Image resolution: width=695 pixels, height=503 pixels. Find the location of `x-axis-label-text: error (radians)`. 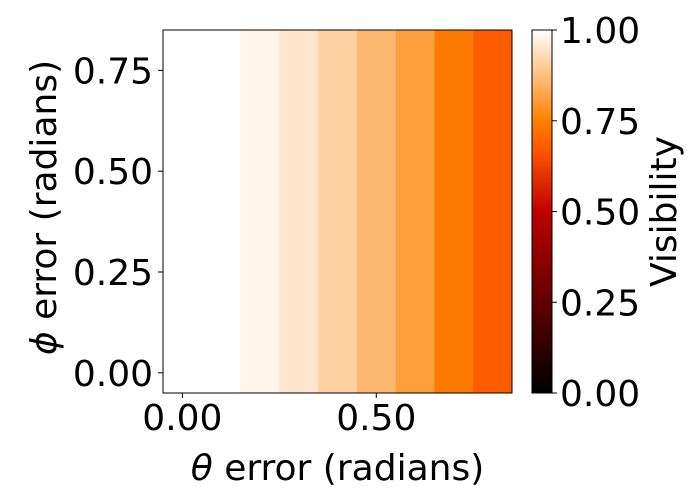

x-axis-label-text: error (radians) is located at coordinates (348, 468).